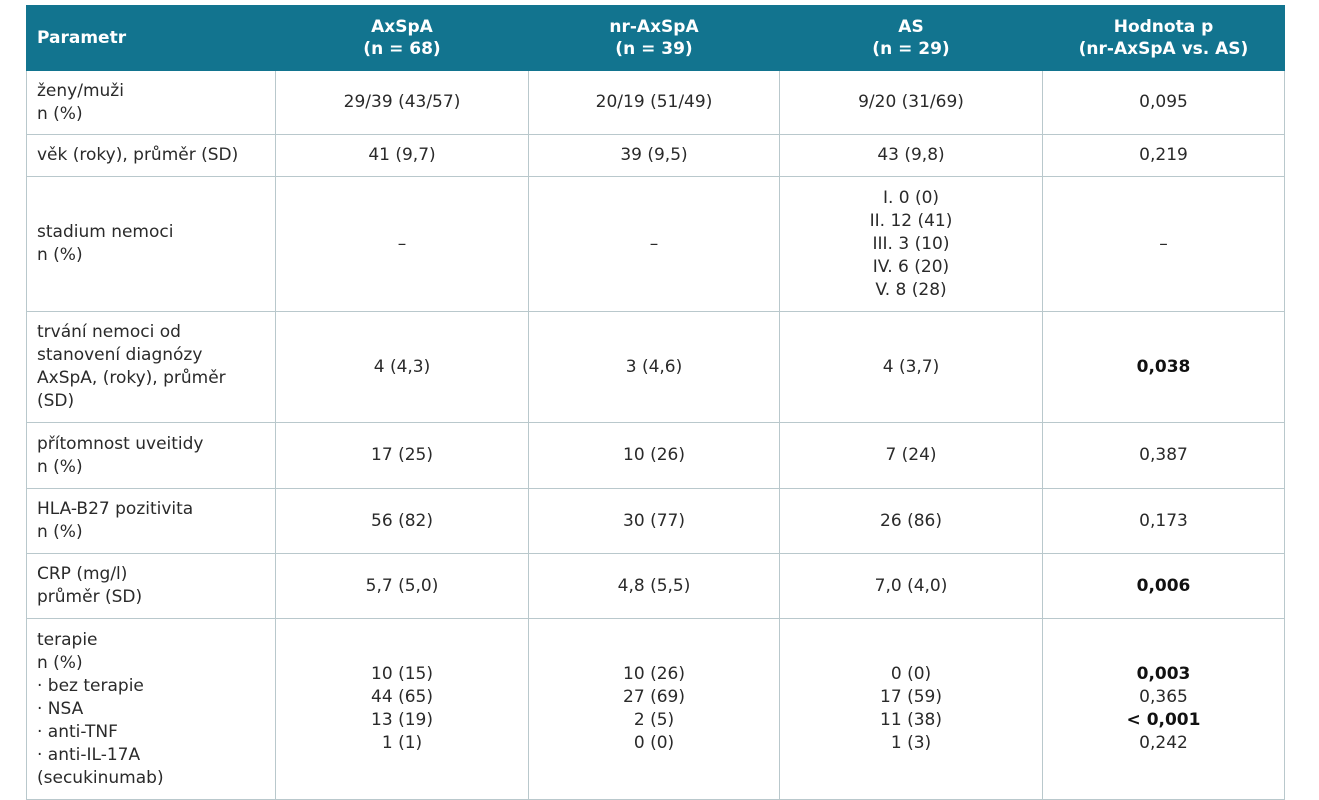 This screenshot has height=800, width=1319. Describe the element at coordinates (911, 197) in the screenshot. I see `stage-line: I. 0 (0)` at that location.